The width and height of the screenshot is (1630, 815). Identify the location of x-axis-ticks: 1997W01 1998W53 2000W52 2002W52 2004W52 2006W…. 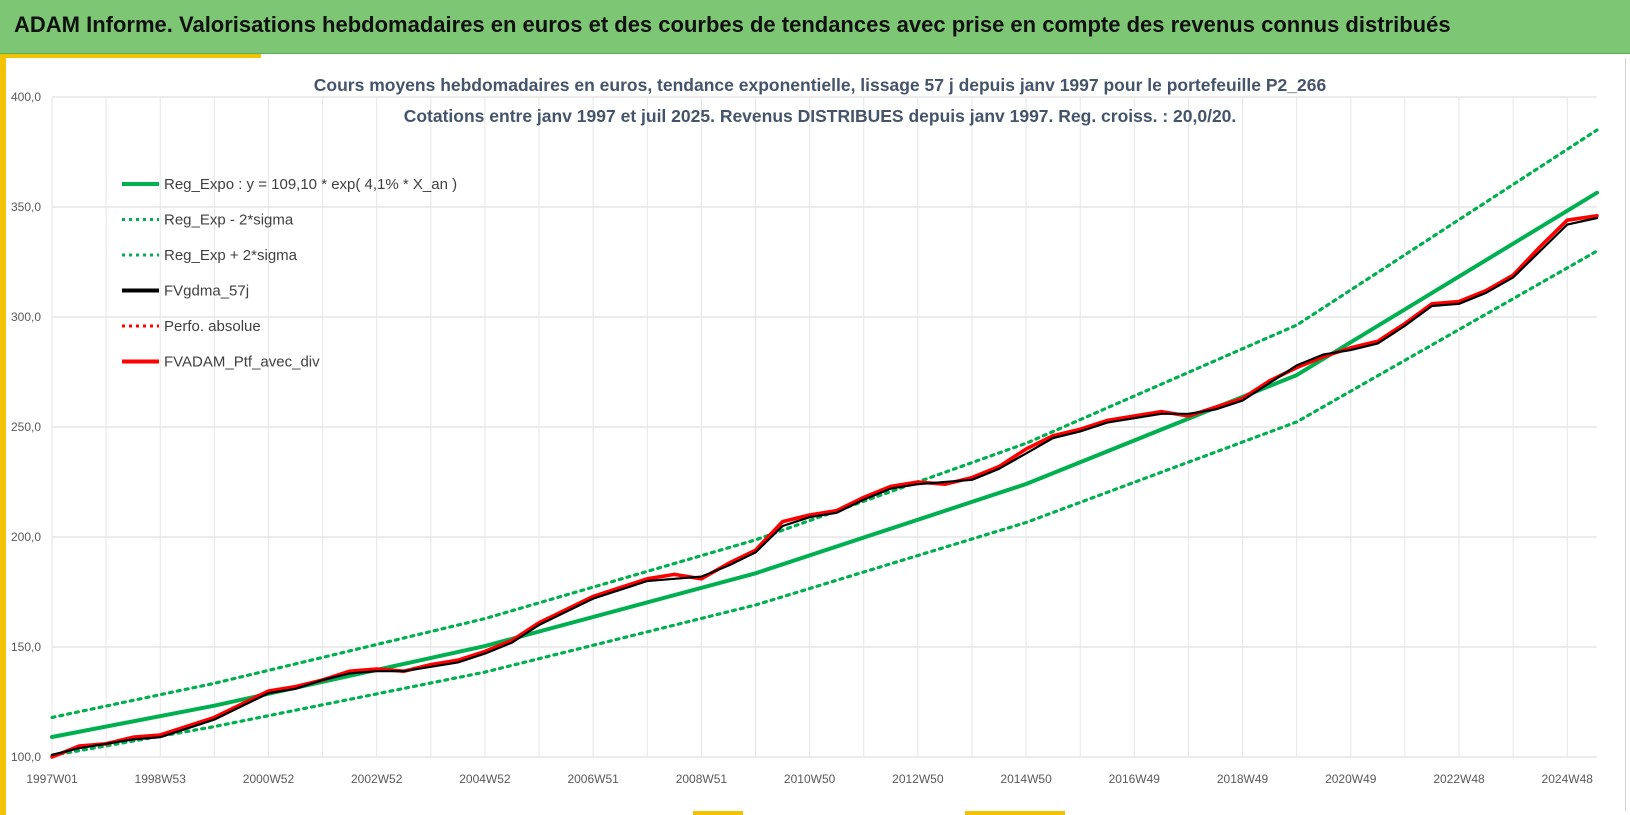
(809, 779).